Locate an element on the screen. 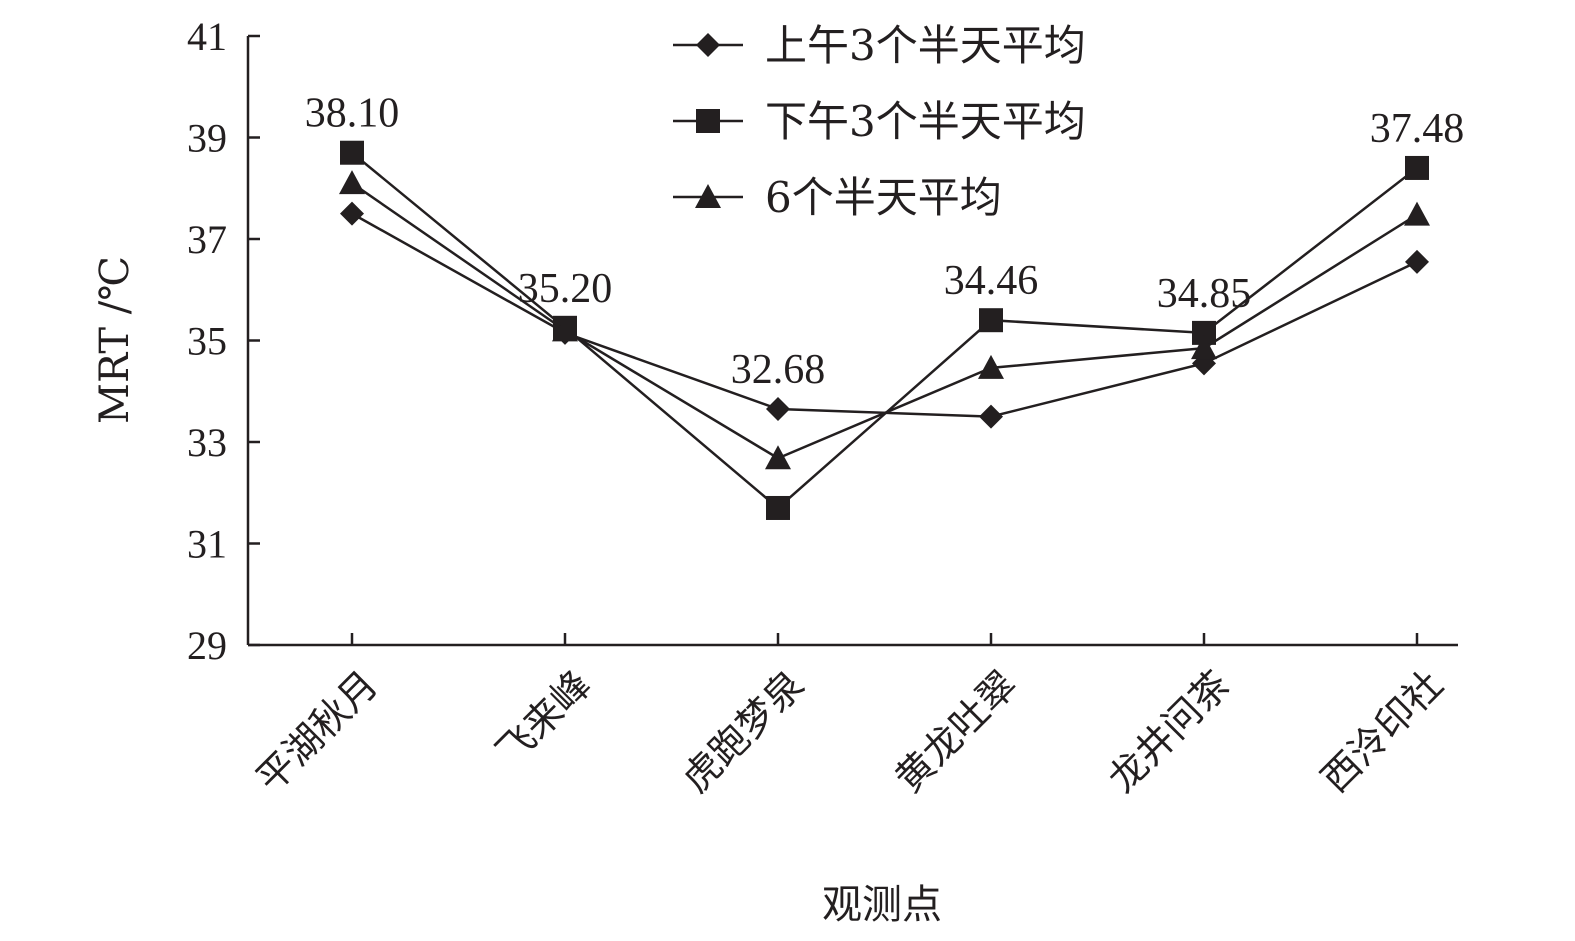 The height and width of the screenshot is (941, 1575). legend-item: 上午3个半天平均 is located at coordinates (879, 45).